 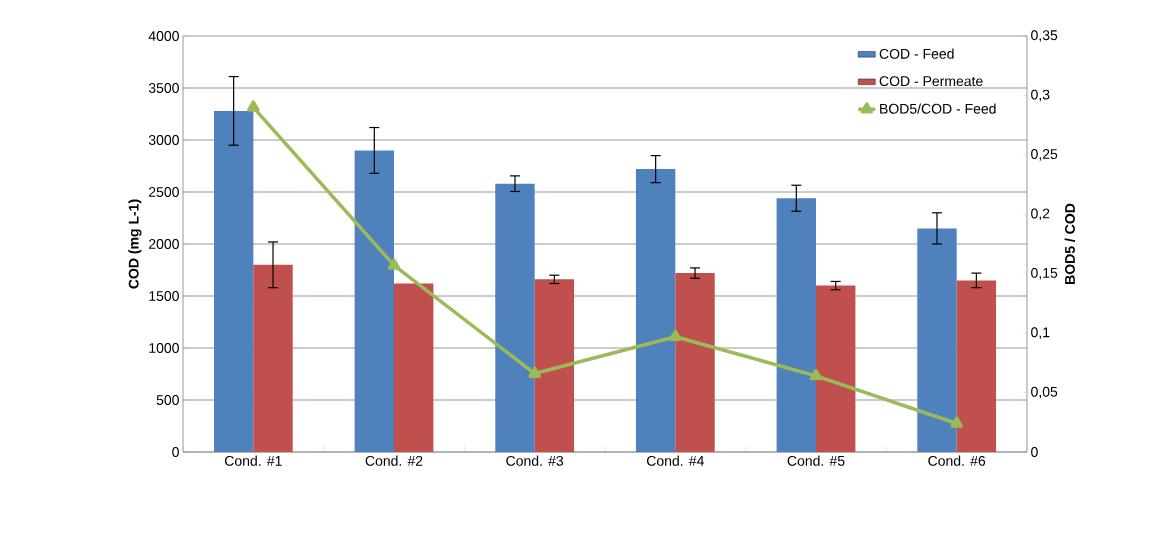 What do you see at coordinates (816, 460) in the screenshot?
I see `x-tick-label: Cond. #5` at bounding box center [816, 460].